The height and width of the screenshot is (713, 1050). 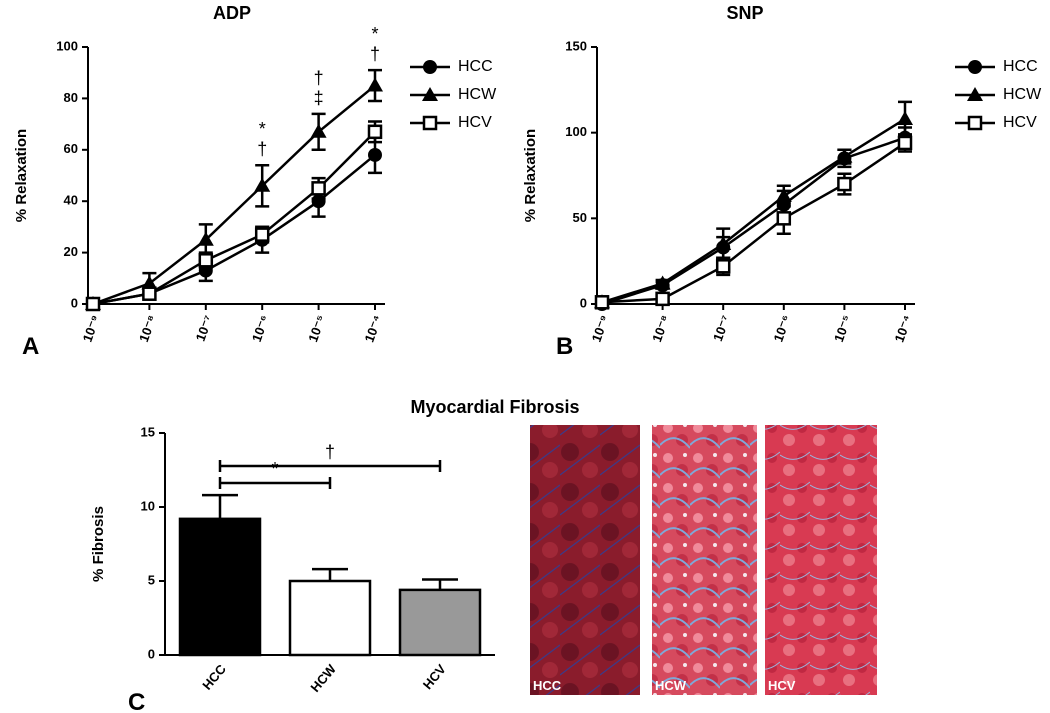 I want to click on x-tick-label: HCV, so click(x=434, y=676).